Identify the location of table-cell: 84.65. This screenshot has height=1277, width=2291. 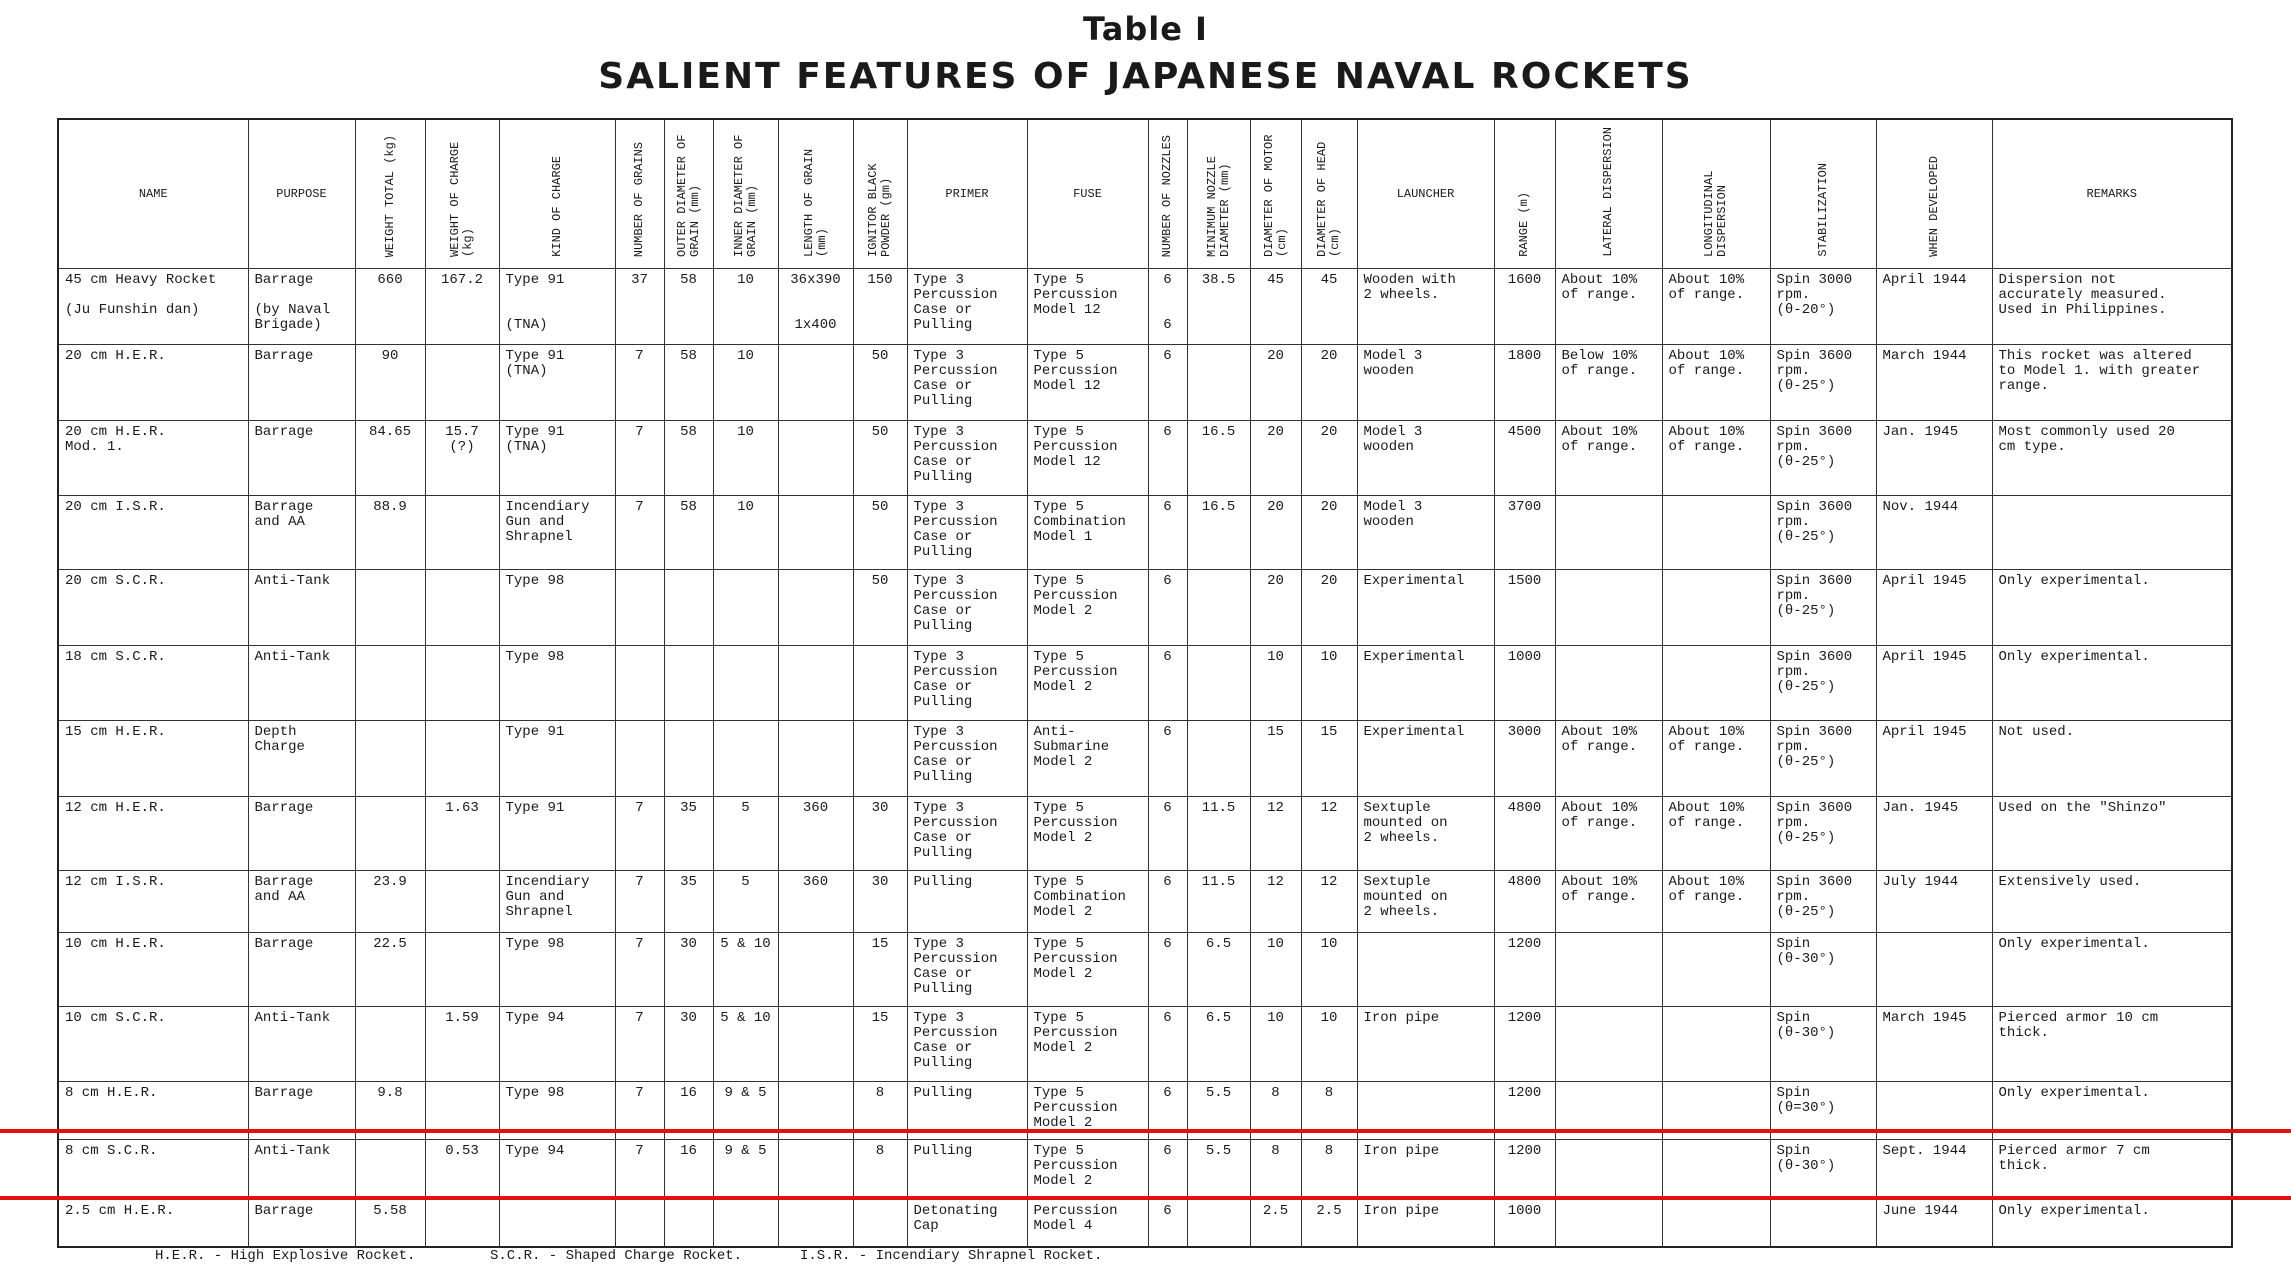
(390, 458).